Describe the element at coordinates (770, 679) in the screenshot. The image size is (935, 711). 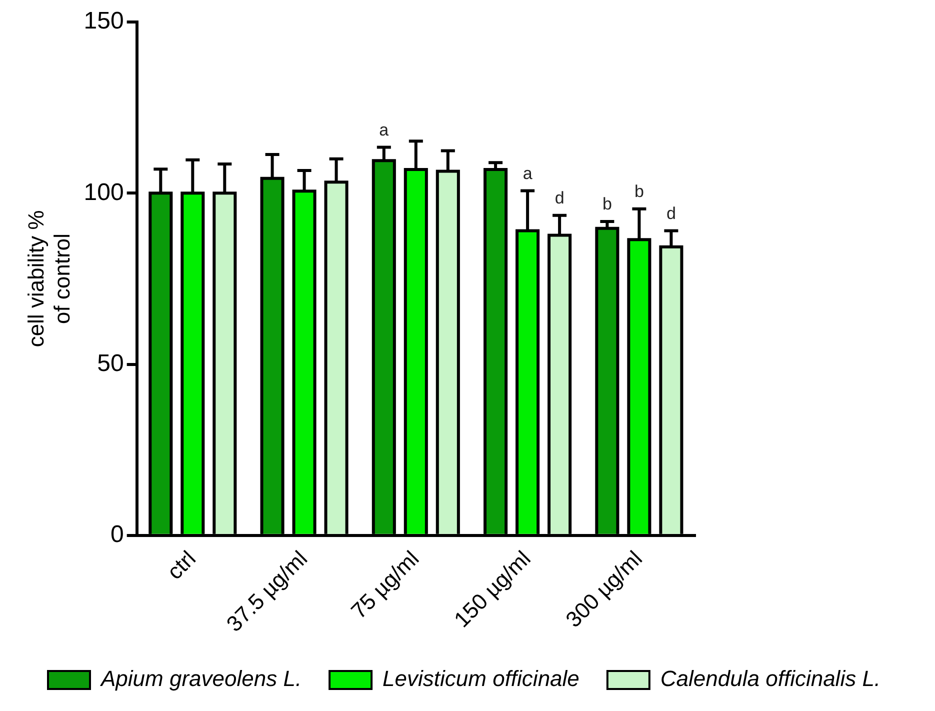
I see `legend-label: Calendula officinalis L.` at that location.